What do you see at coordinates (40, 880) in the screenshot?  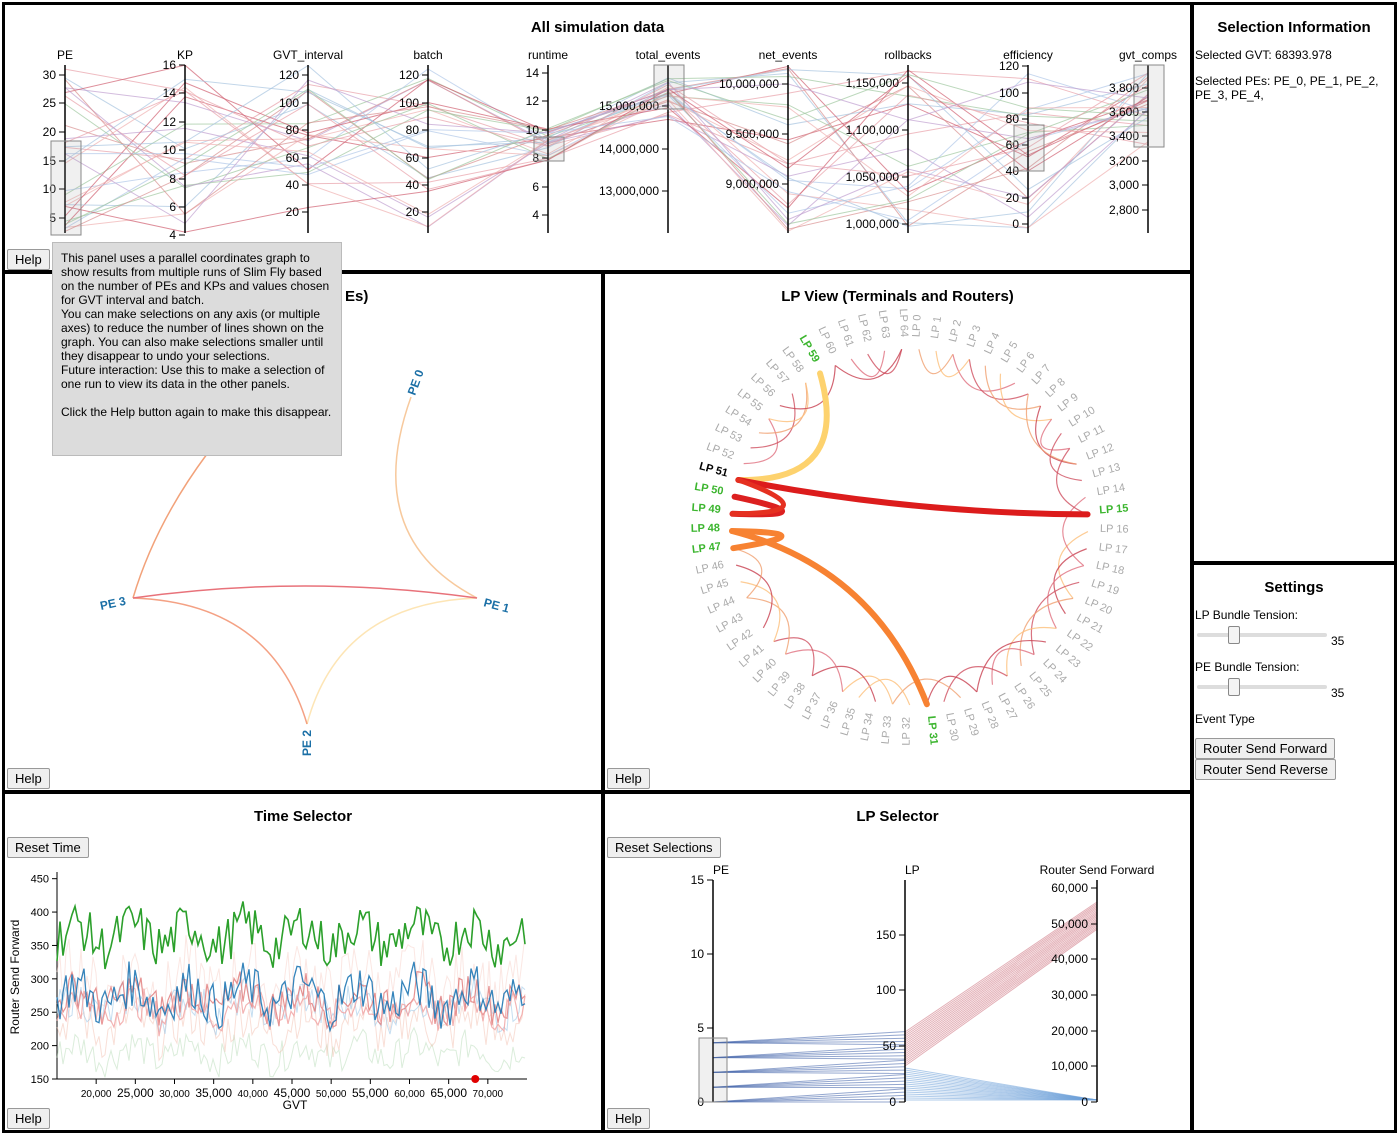 I see `y-tick-label: 450` at bounding box center [40, 880].